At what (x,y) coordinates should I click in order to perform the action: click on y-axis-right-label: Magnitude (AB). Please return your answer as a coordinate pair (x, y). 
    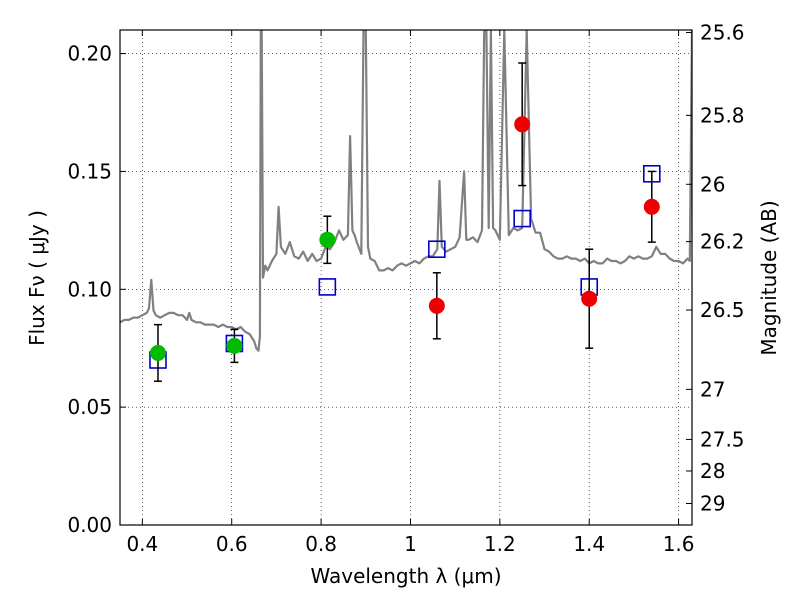
    Looking at the image, I should click on (769, 277).